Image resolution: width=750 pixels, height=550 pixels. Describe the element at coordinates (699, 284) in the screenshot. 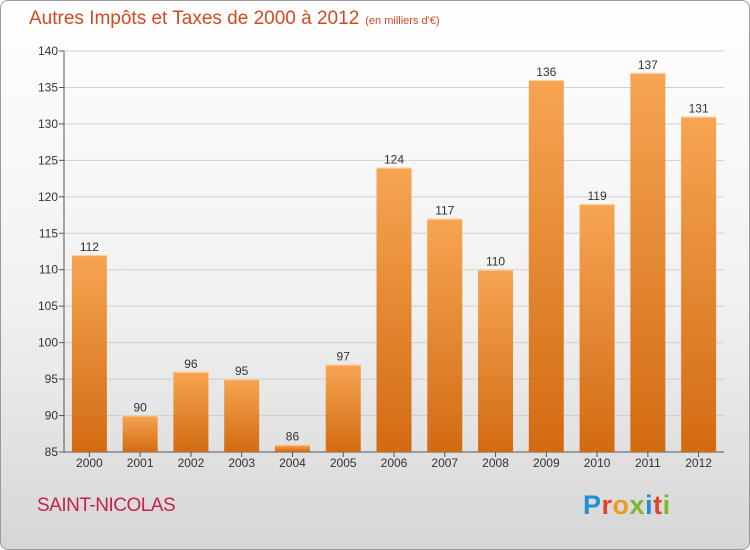

I see `bar-2012` at that location.